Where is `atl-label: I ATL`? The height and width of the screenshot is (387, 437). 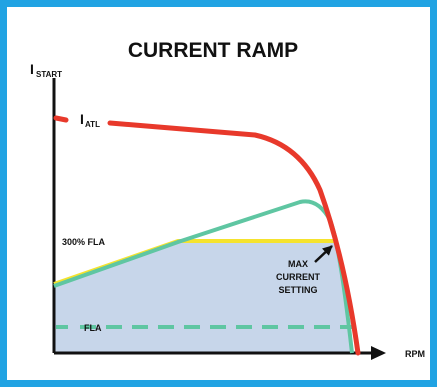 atl-label: I ATL is located at coordinates (90, 120).